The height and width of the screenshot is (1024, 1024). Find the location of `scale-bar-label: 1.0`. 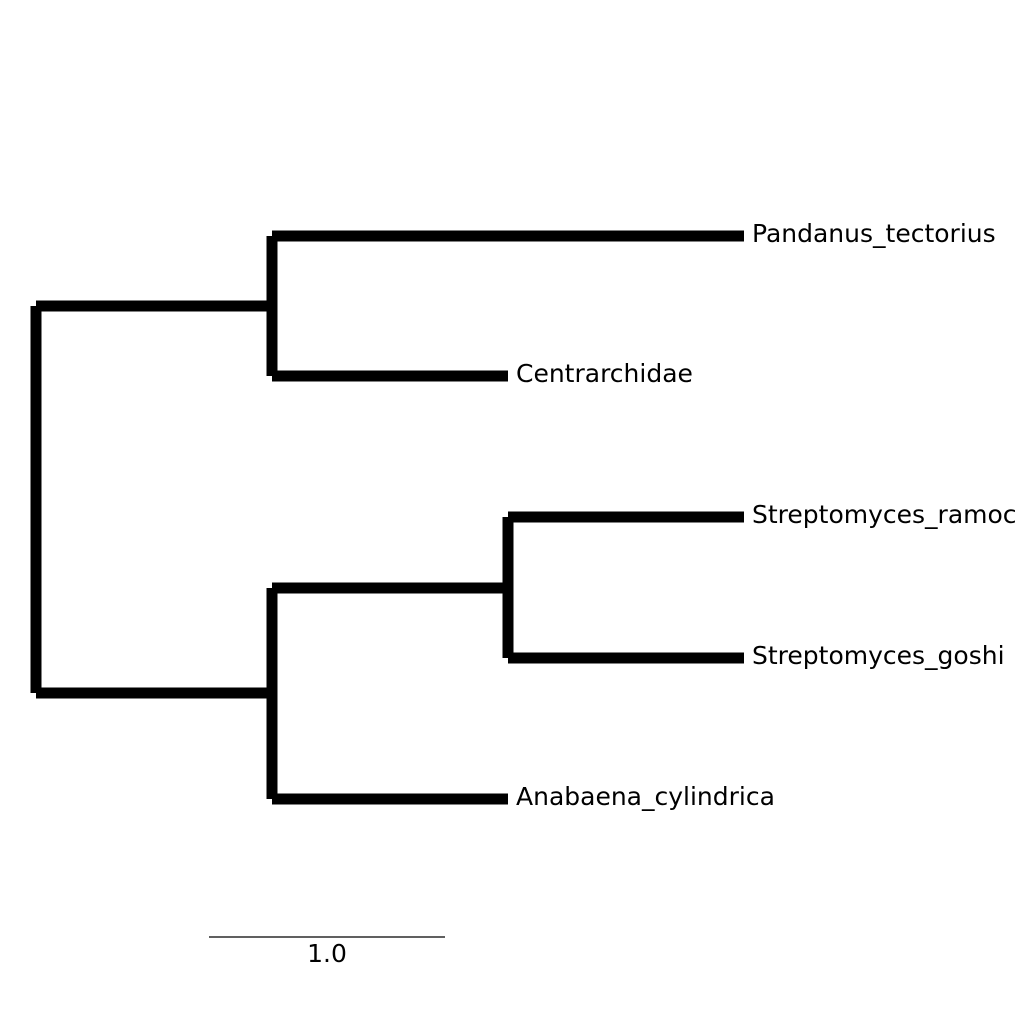

scale-bar-label: 1.0 is located at coordinates (327, 953).